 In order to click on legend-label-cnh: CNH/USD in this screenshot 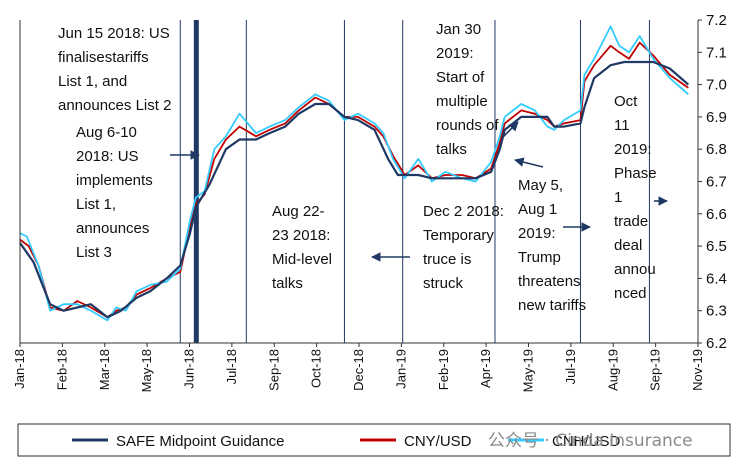, I will do `click(586, 441)`.